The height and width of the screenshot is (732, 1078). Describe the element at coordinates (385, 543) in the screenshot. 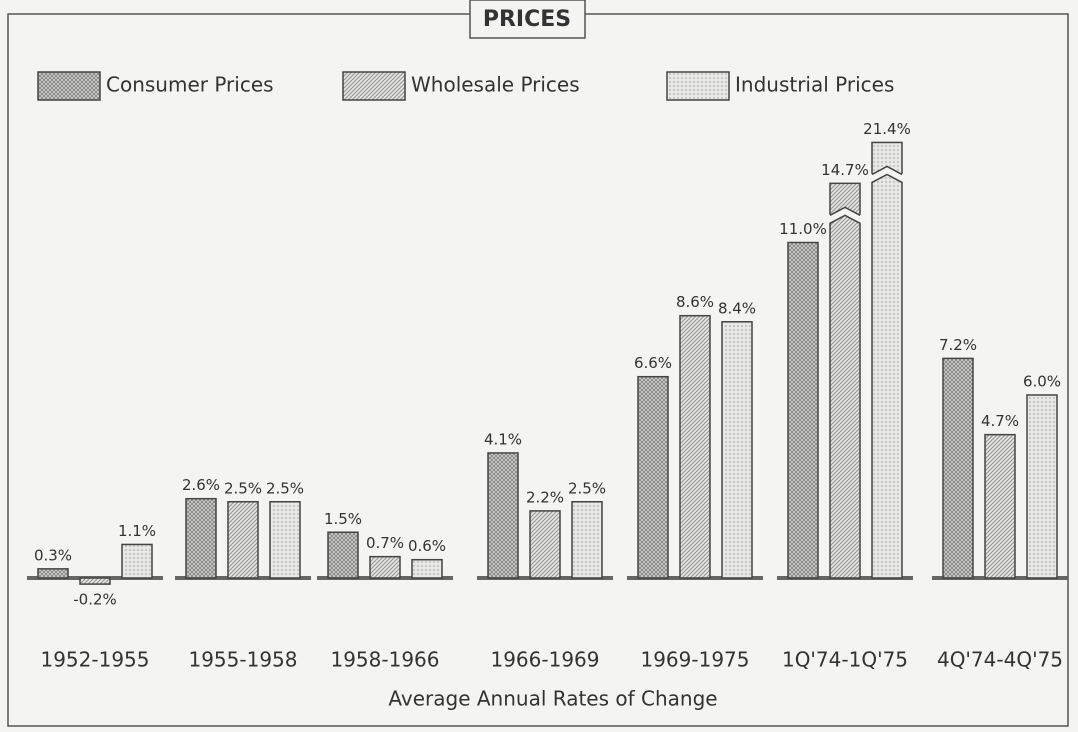

I see `value-label: 0.7%` at that location.